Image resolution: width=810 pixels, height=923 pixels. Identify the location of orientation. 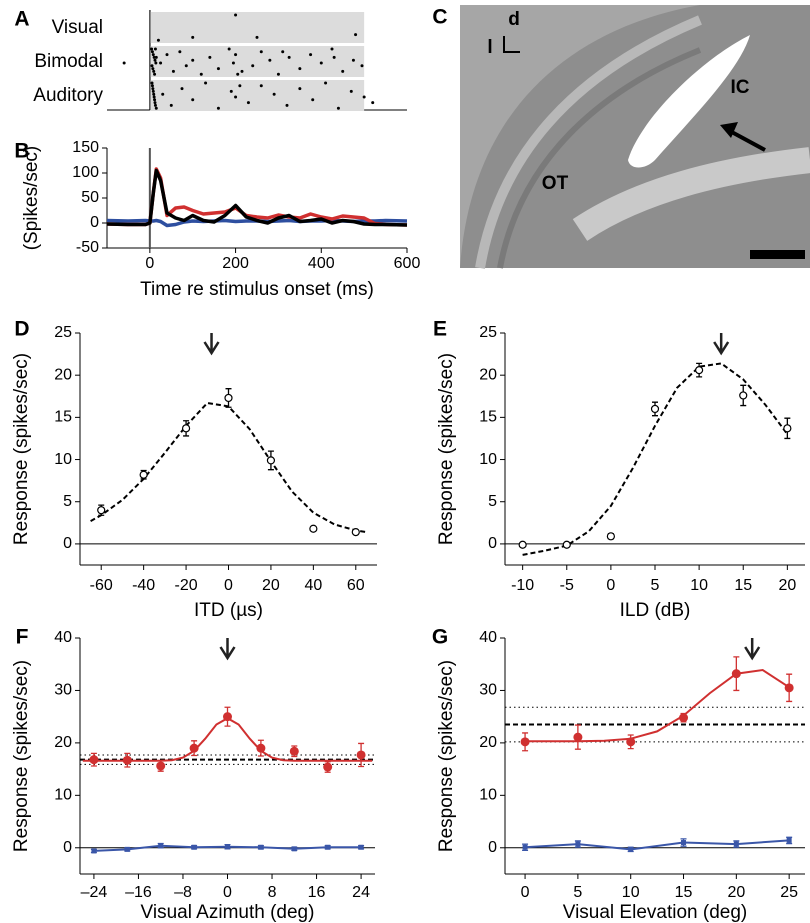
(511, 44).